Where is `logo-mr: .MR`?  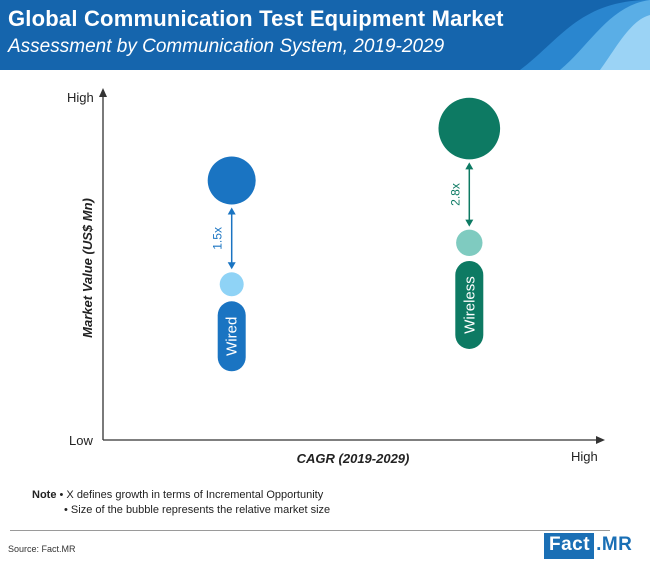
logo-mr: .MR is located at coordinates (614, 546).